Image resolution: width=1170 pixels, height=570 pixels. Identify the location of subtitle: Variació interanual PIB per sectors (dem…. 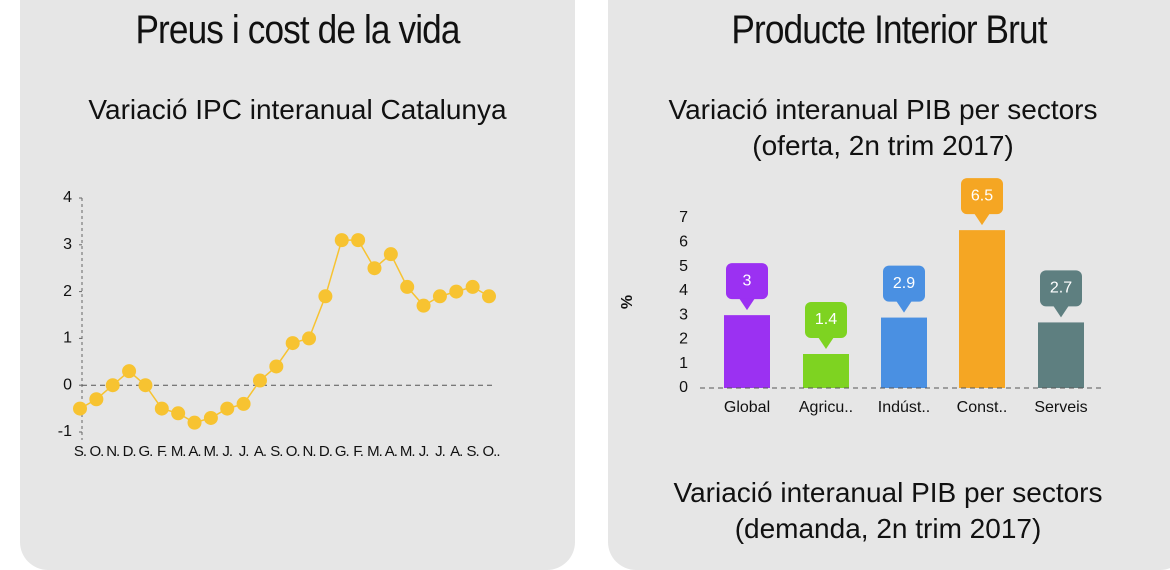
(888, 510).